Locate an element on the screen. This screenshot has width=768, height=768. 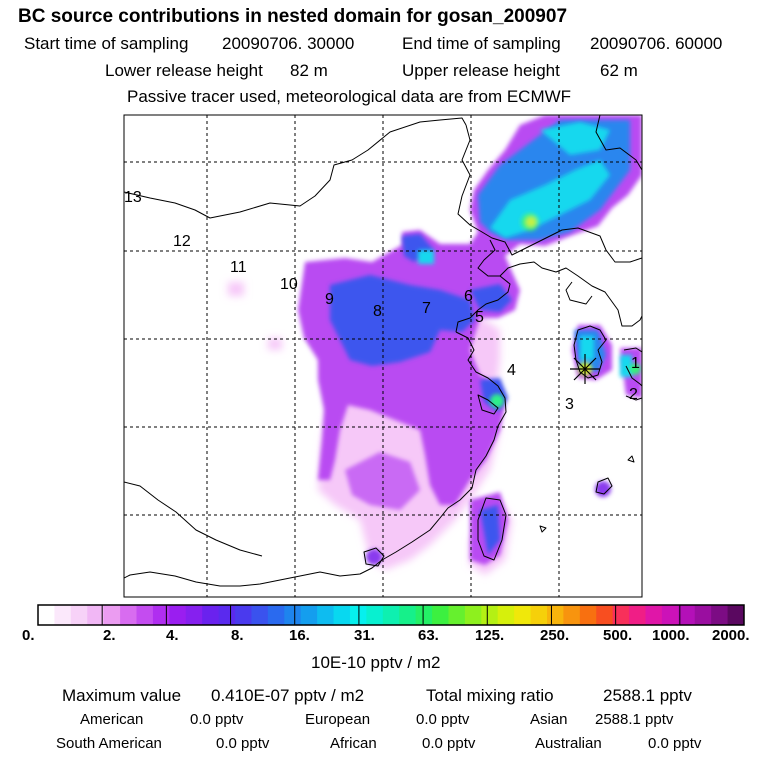
colorbar-tick-4: 4. is located at coordinates (172, 635).